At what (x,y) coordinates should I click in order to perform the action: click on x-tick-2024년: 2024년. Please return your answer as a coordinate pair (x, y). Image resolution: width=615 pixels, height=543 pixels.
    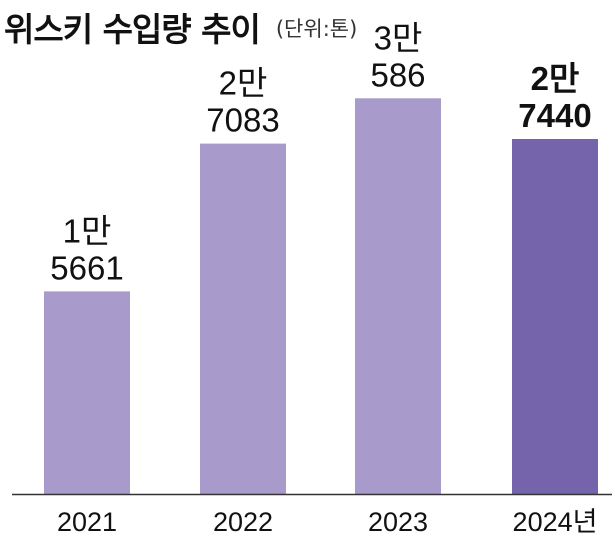
    Looking at the image, I should click on (555, 522).